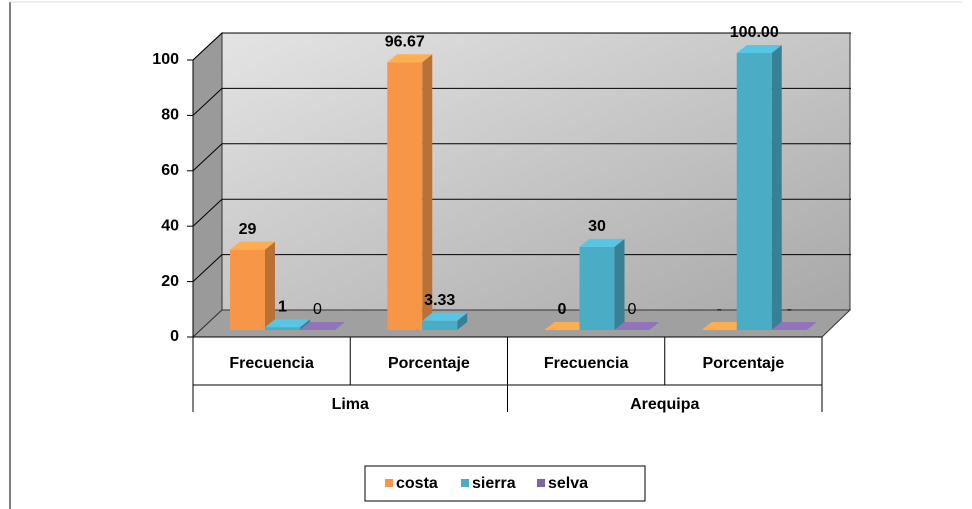  I want to click on data-label: 30, so click(597, 226).